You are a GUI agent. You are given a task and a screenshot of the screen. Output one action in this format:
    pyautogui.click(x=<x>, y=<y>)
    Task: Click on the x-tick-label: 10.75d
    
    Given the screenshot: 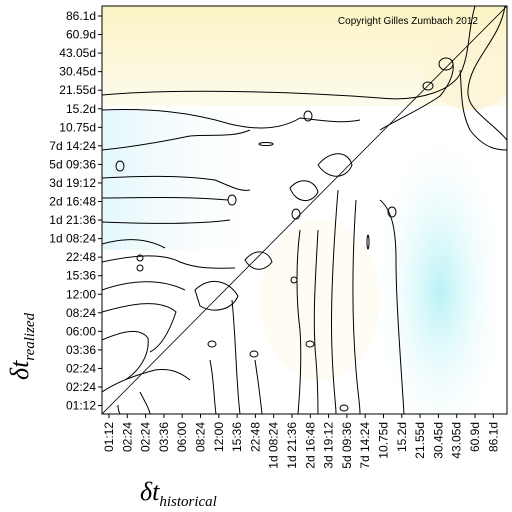 What is the action you would take?
    pyautogui.click(x=384, y=440)
    